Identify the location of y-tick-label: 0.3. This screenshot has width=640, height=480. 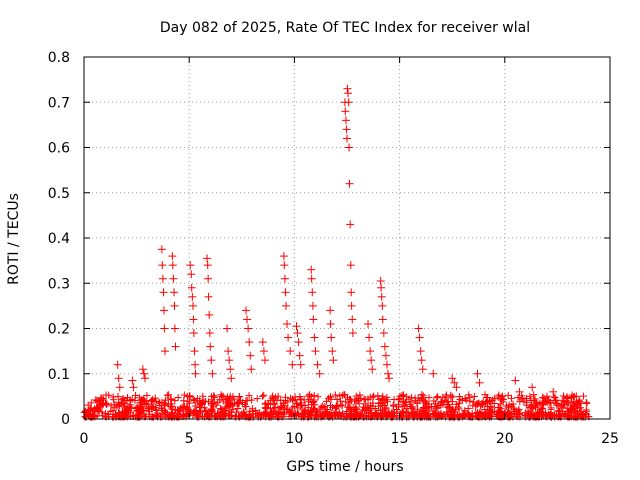
(59, 284).